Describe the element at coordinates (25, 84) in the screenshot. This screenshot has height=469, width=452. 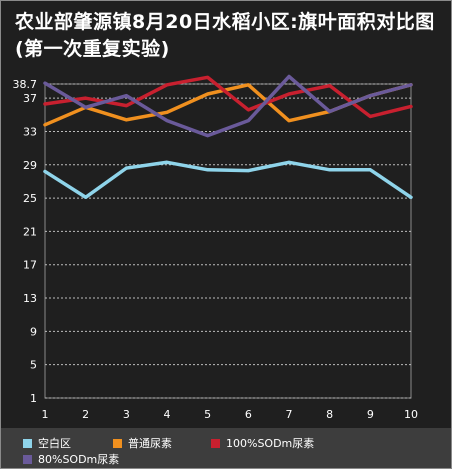
I see `y-tick-label: 38.7` at that location.